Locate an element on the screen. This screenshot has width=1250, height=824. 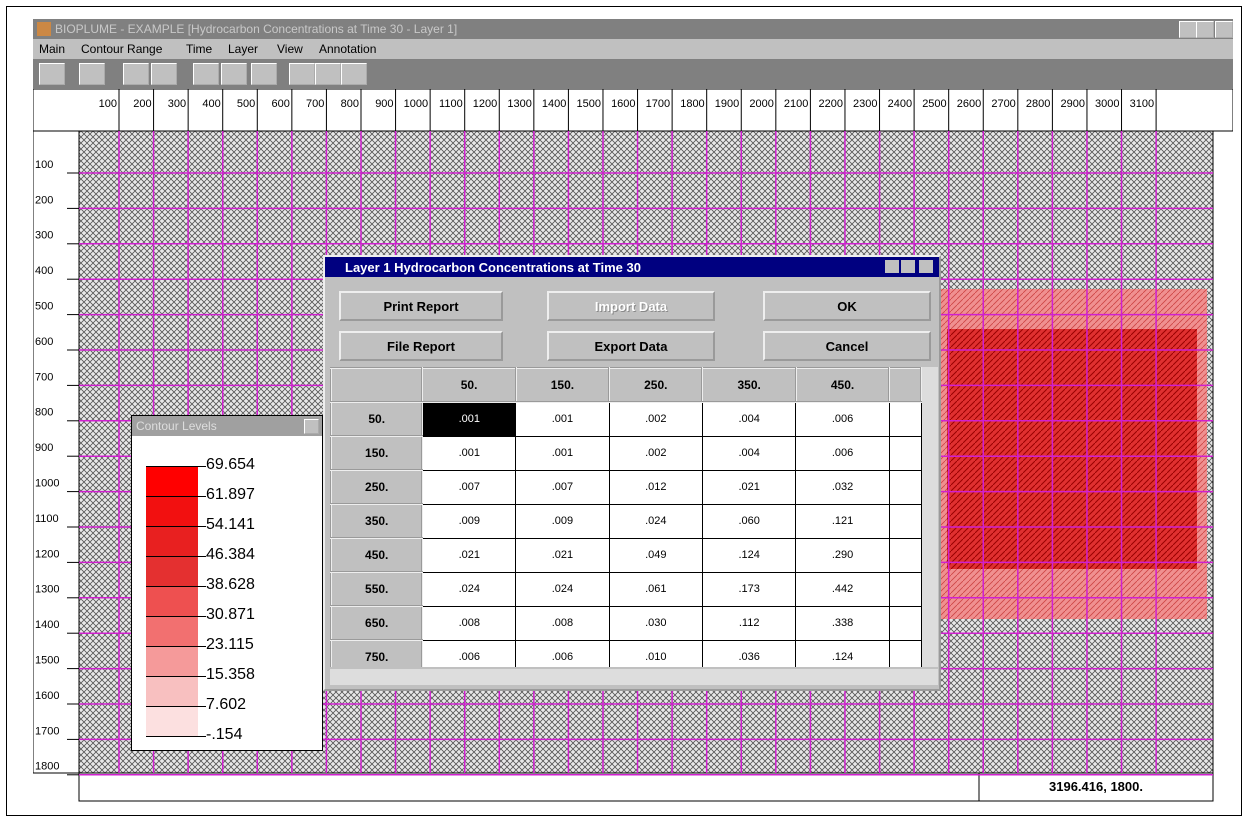
column-header: 150. is located at coordinates (562, 385).